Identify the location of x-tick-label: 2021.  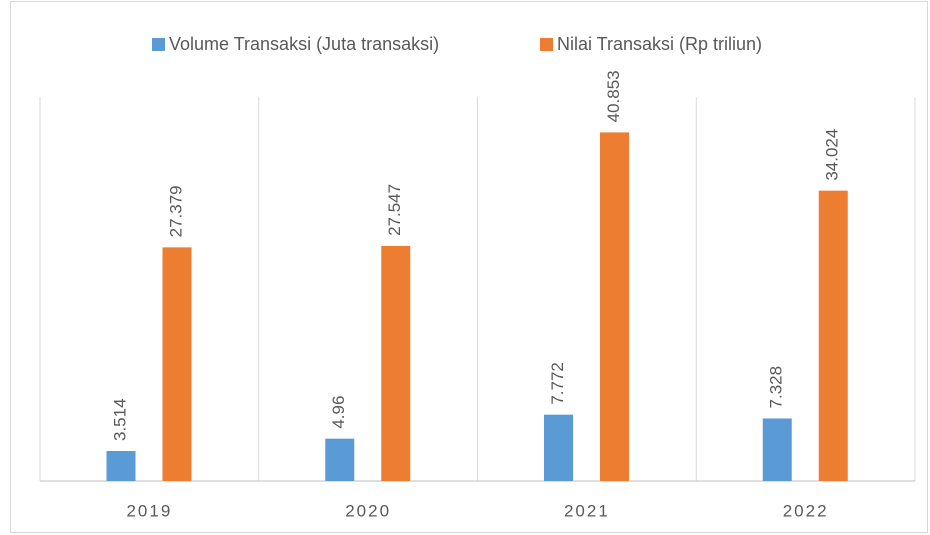
(587, 510).